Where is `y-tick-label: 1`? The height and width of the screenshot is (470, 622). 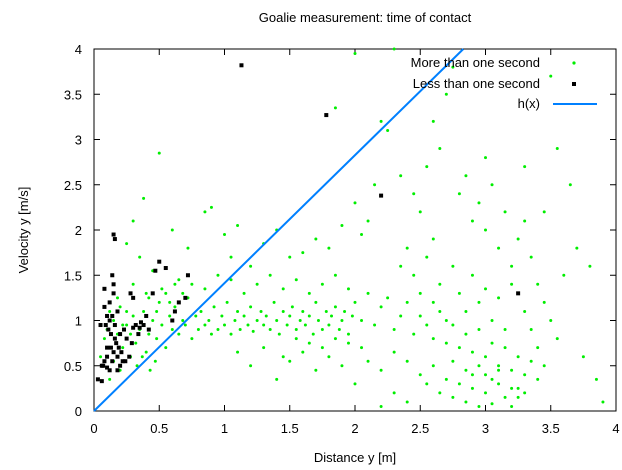
y-tick-label: 1 is located at coordinates (78, 321).